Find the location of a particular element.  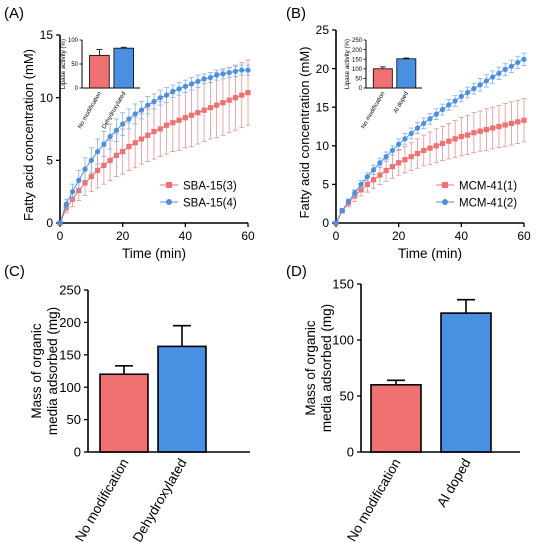

legend-label: SBA-15(3) is located at coordinates (210, 187).